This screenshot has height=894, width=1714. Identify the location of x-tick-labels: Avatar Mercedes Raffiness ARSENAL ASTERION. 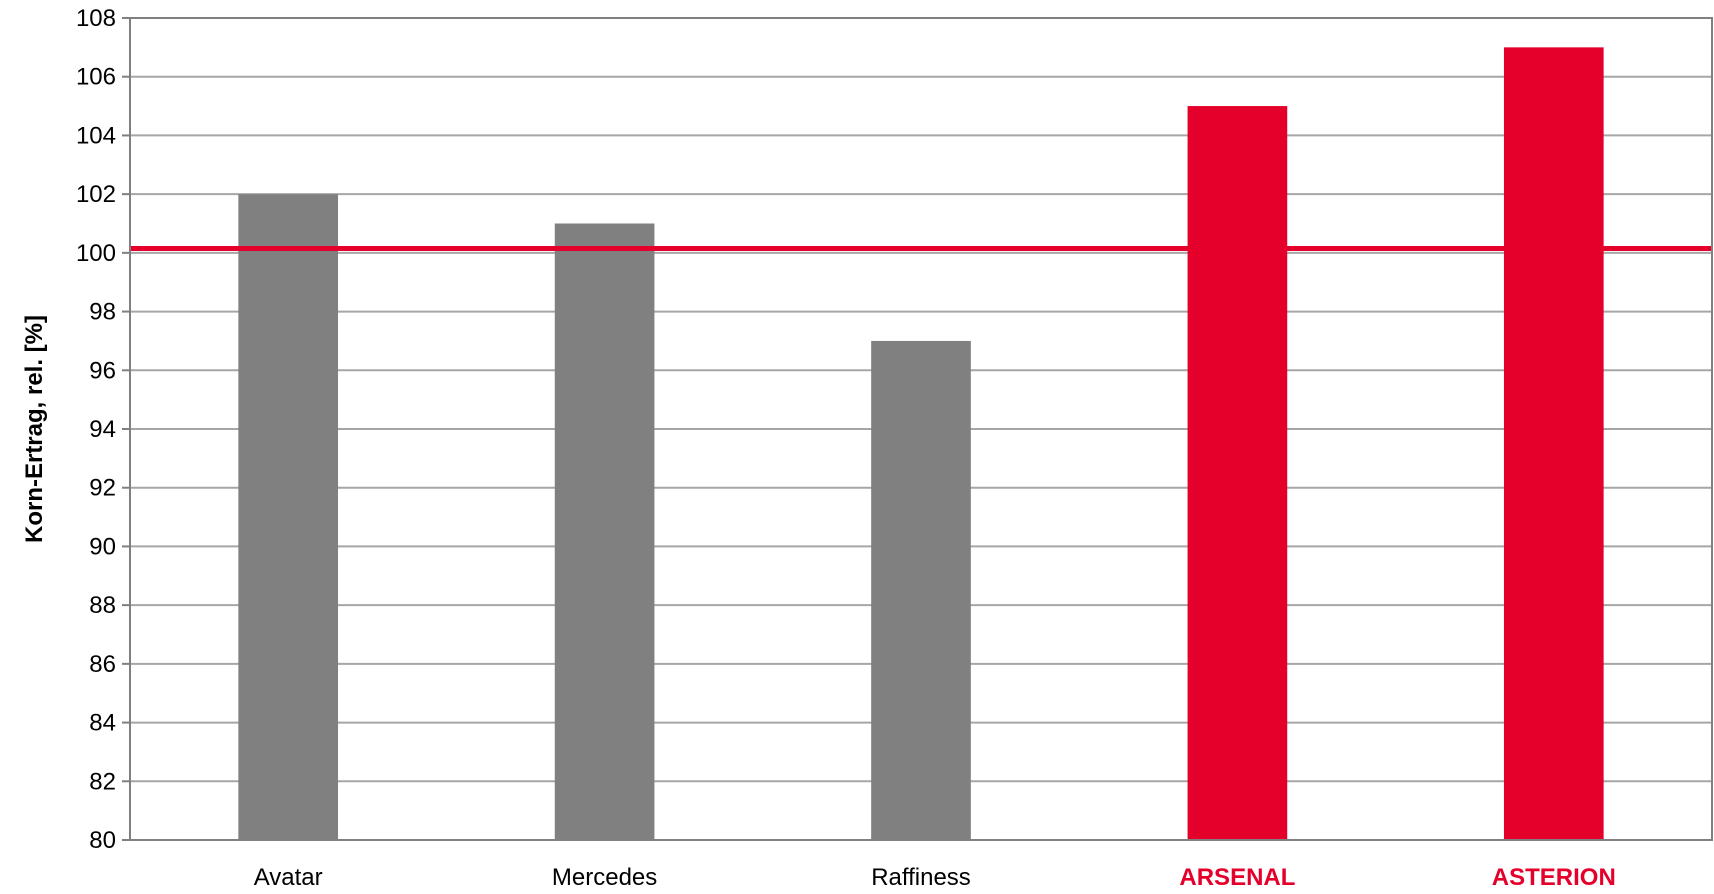
(935, 877).